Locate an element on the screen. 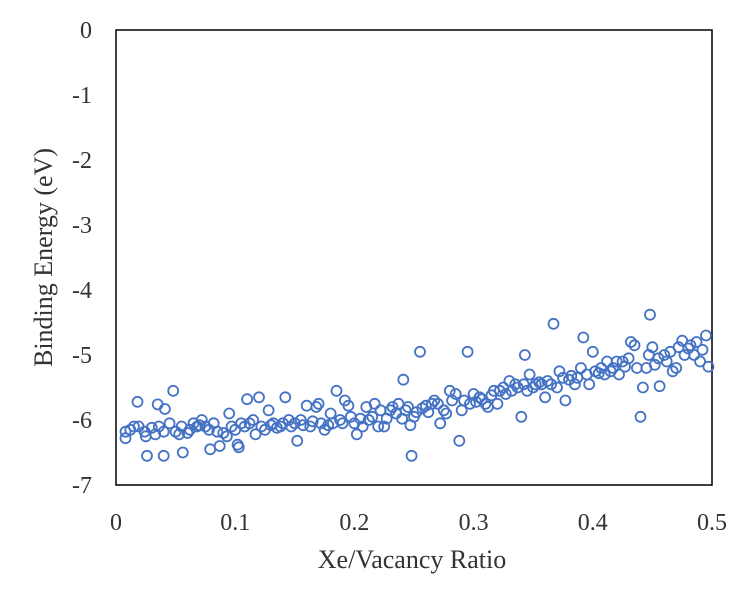  x-tick-label: 0.2 is located at coordinates (354, 523).